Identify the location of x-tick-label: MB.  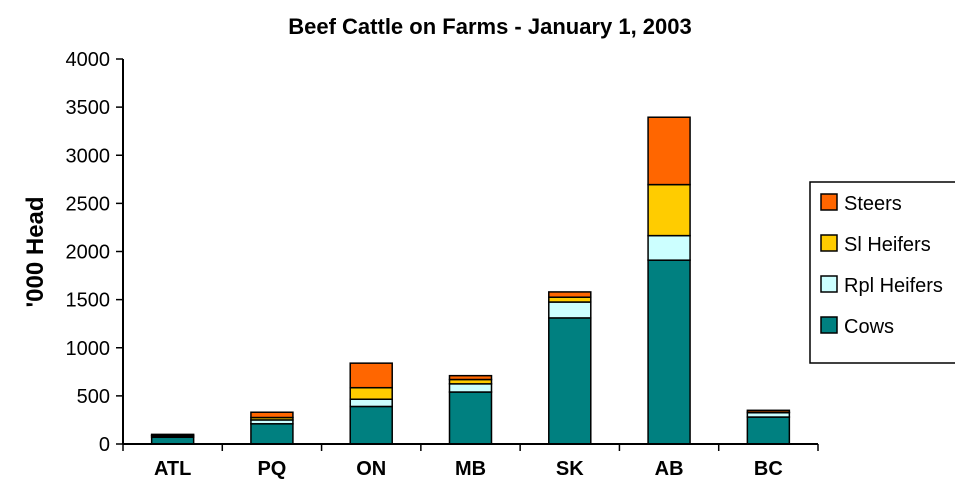
(470, 469).